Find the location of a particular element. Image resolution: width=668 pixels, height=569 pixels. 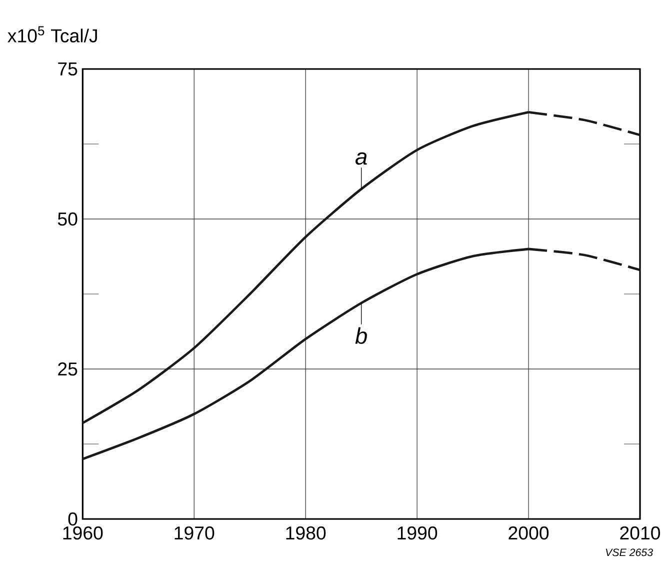

annotation: b is located at coordinates (361, 335).